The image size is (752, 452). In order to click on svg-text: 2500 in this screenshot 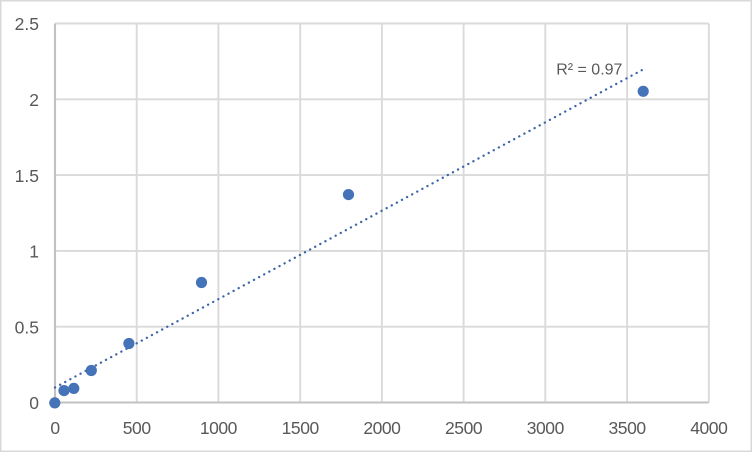, I will do `click(464, 428)`.